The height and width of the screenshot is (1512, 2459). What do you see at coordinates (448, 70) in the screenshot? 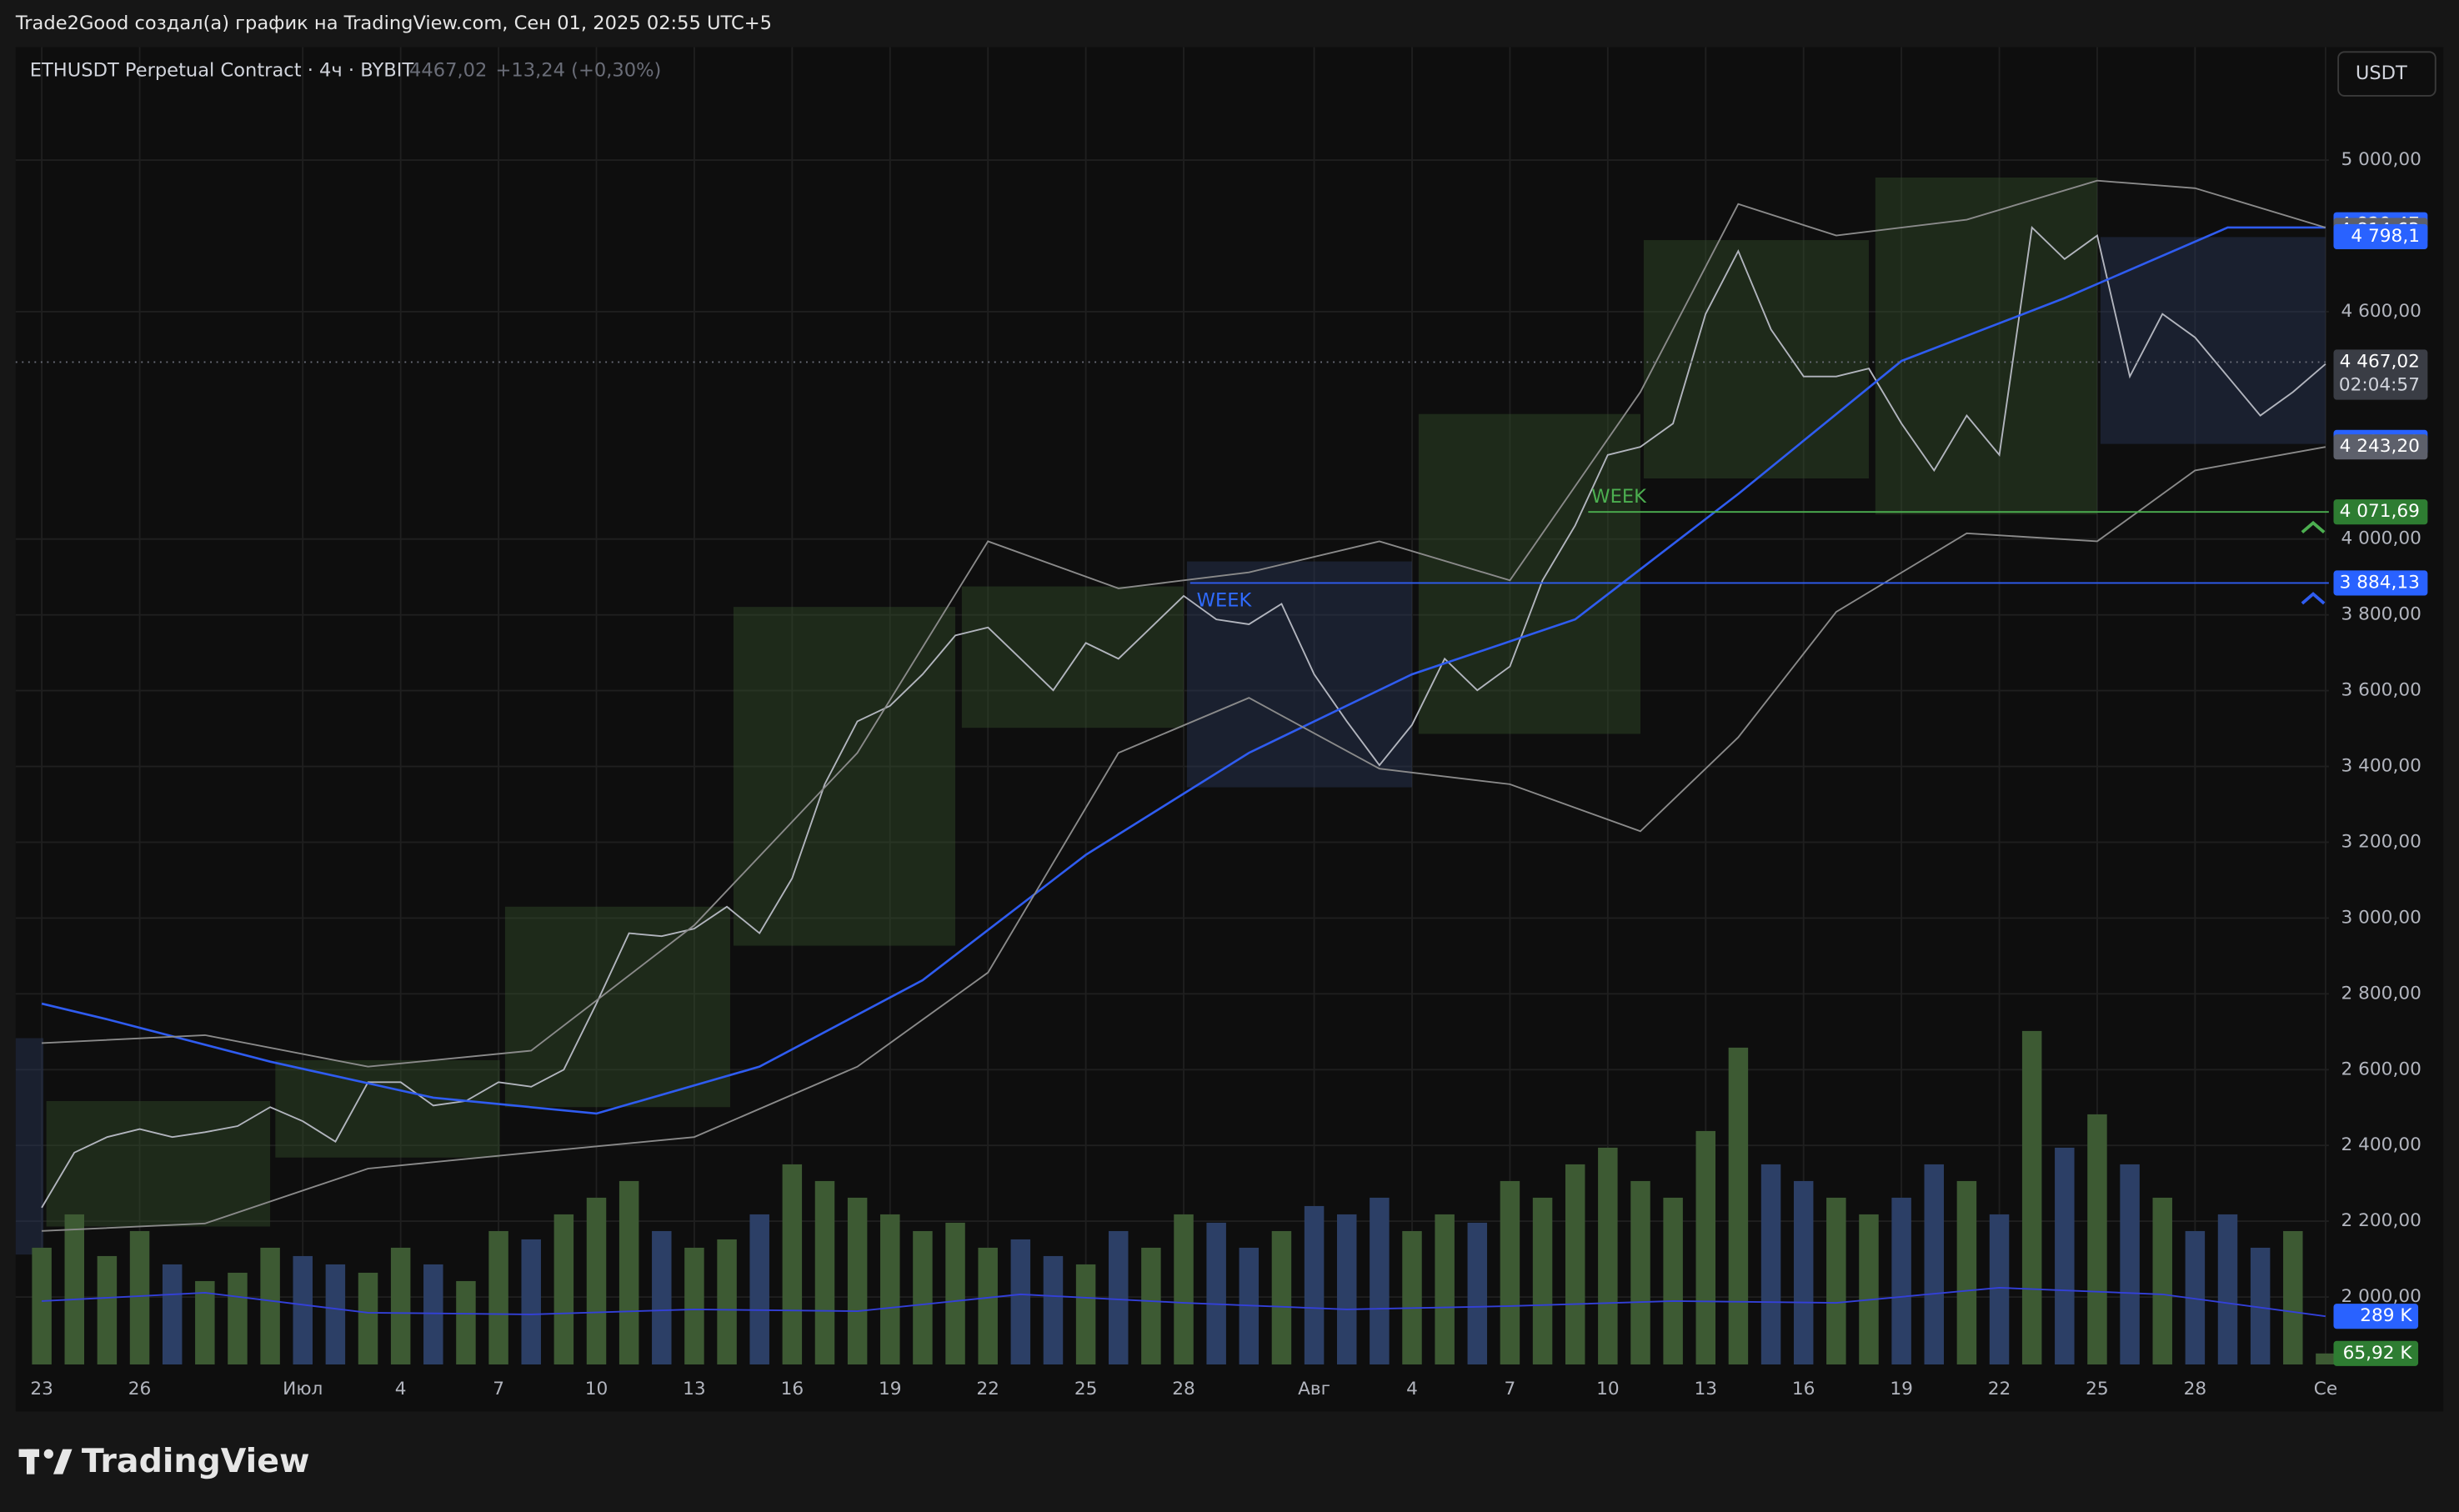
I see `legend-price: 4467,02` at bounding box center [448, 70].